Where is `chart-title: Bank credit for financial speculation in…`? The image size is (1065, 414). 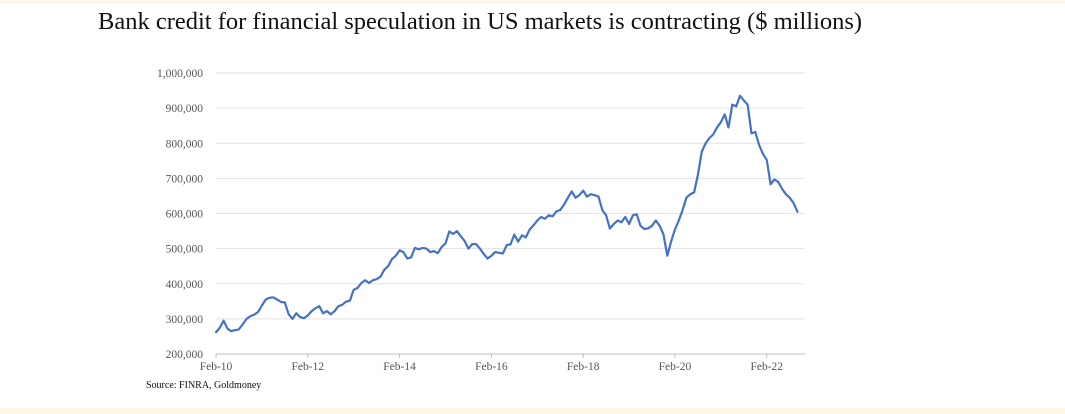 chart-title: Bank credit for financial speculation in… is located at coordinates (480, 21).